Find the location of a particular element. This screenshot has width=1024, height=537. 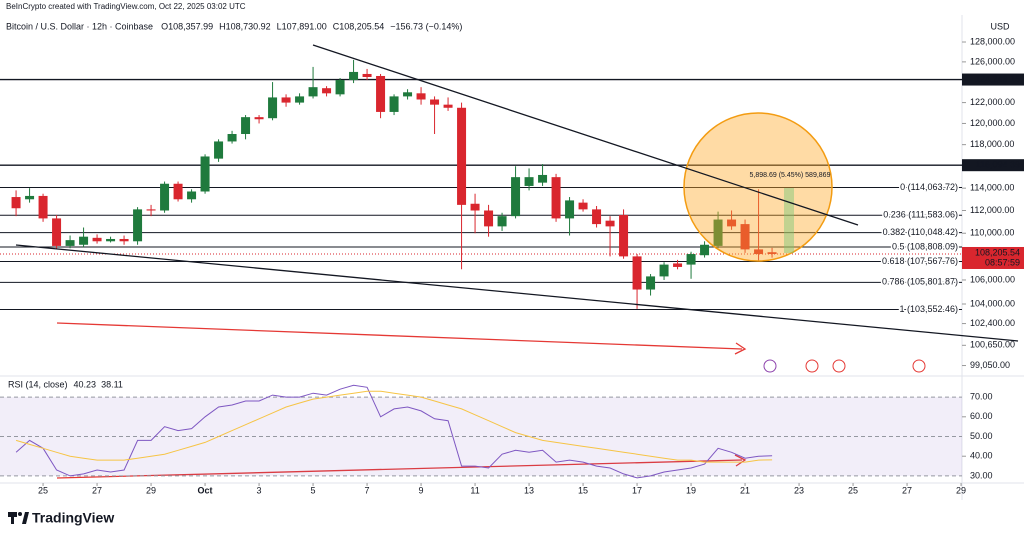

last-price-label: 108,205.54 is located at coordinates (997, 252).